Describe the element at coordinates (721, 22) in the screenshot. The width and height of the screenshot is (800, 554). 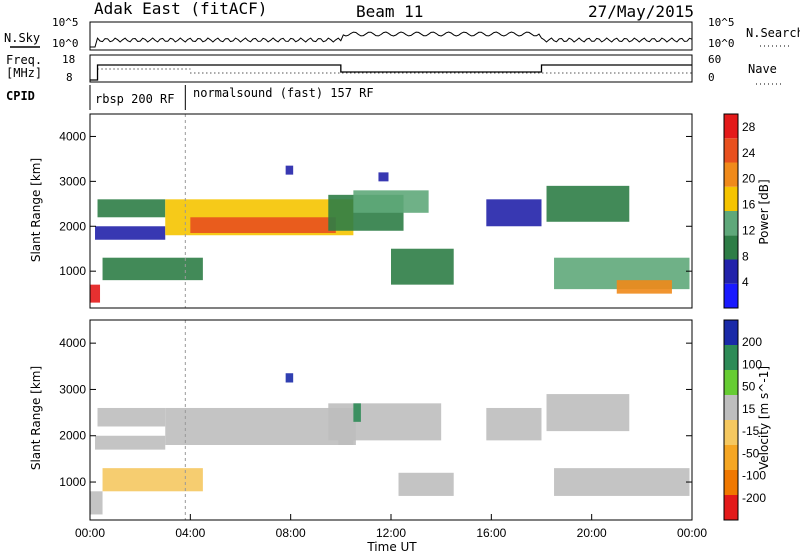
I see `noise-tick-top-right: 10^5` at that location.